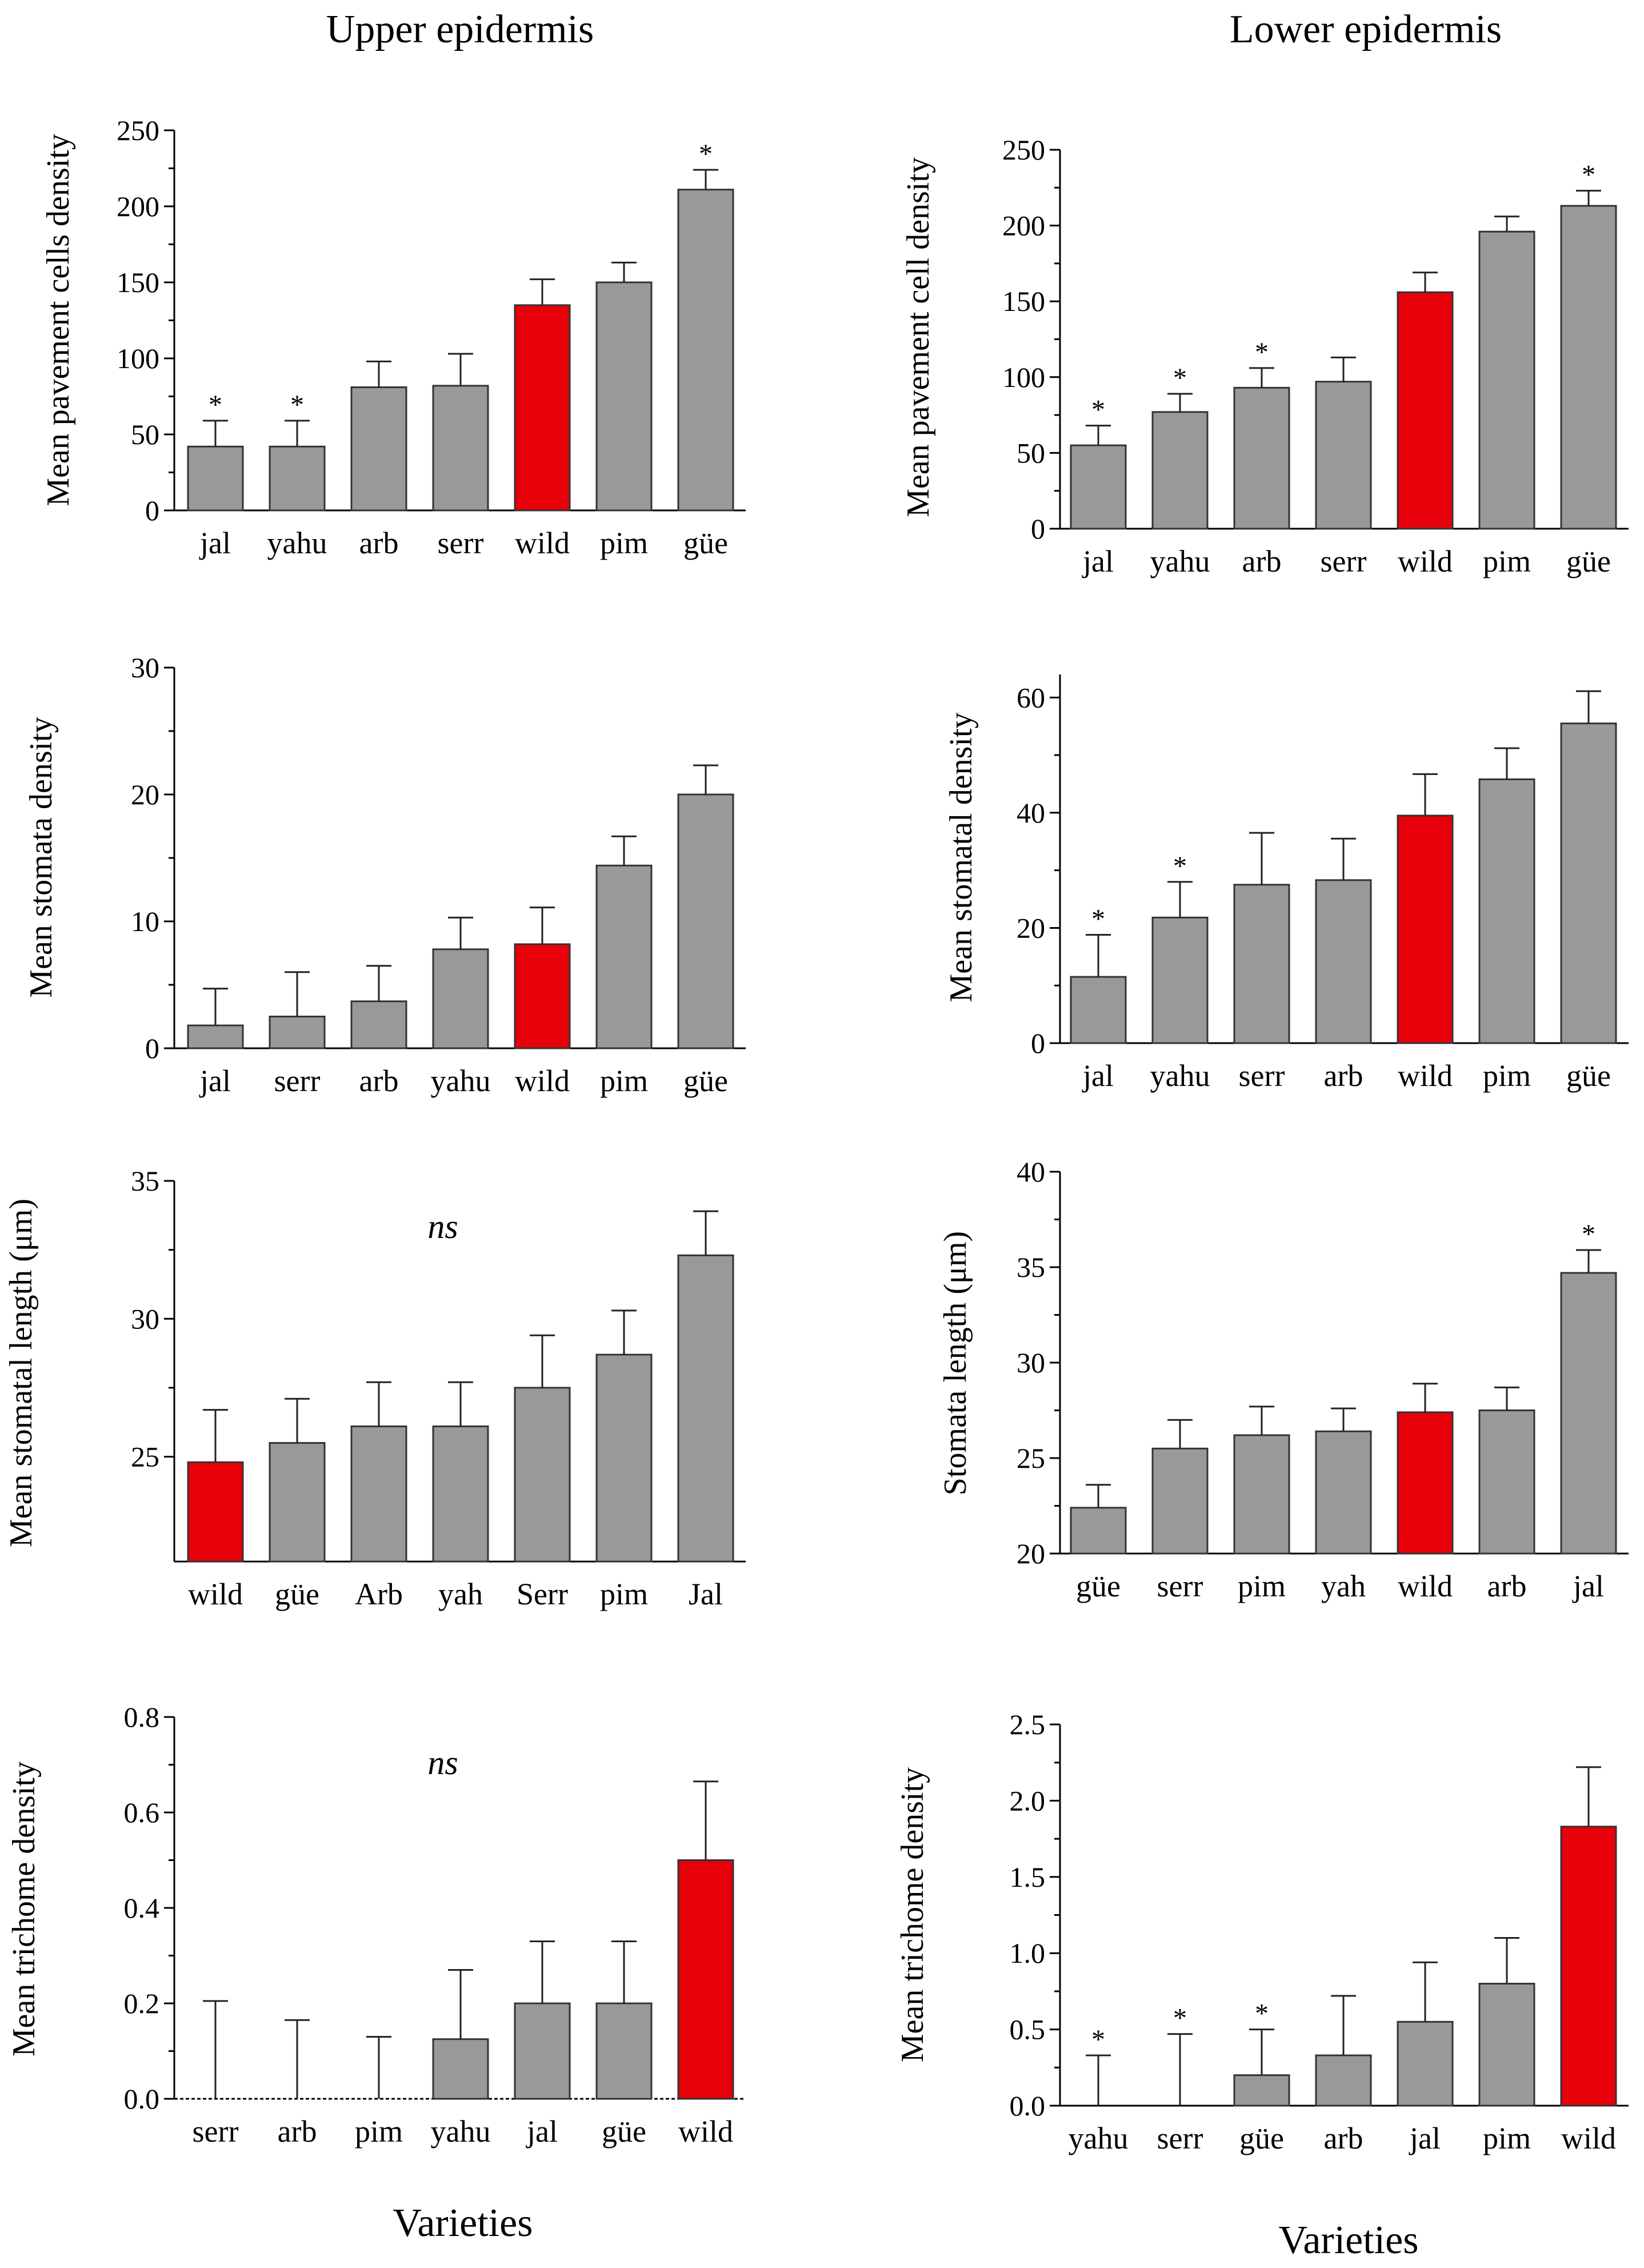 The image size is (1644, 2268). Describe the element at coordinates (1365, 29) in the screenshot. I see `lower-epidermis-title: Lower epidermis` at that location.